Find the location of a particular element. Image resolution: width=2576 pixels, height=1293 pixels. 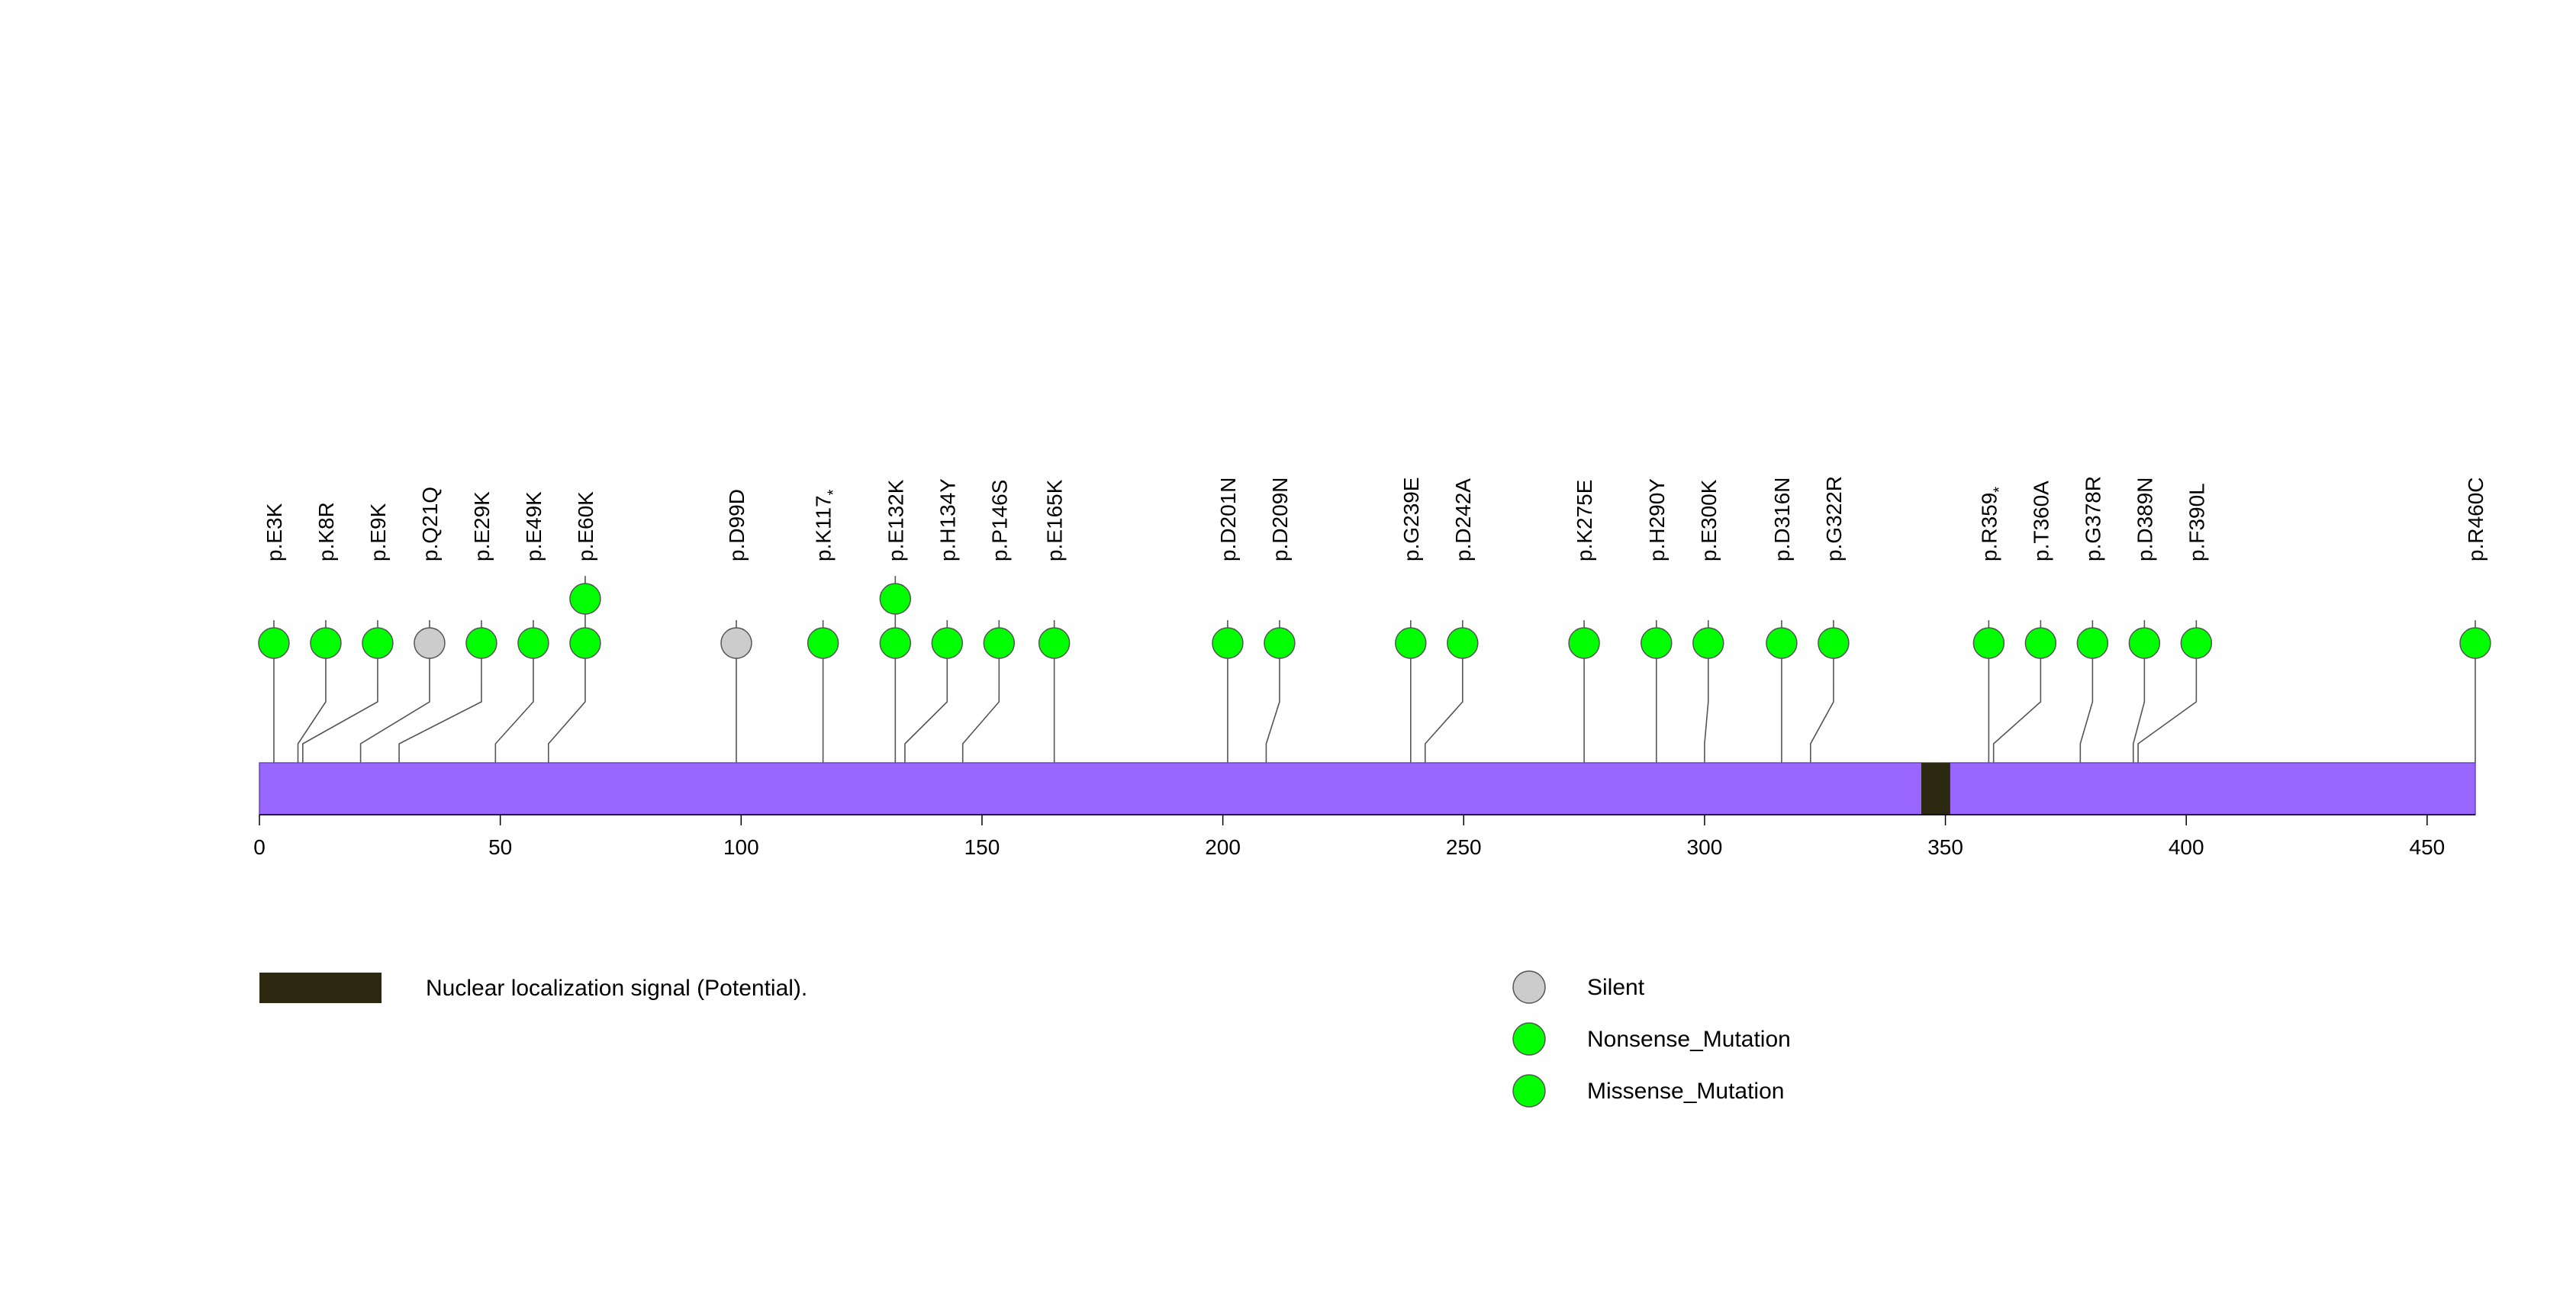

axis-tick-label: 0 is located at coordinates (259, 847).